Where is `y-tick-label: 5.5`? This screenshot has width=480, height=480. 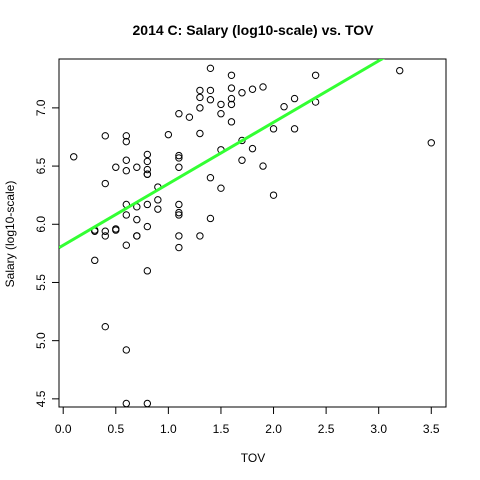
y-tick-label: 5.5 is located at coordinates (41, 282).